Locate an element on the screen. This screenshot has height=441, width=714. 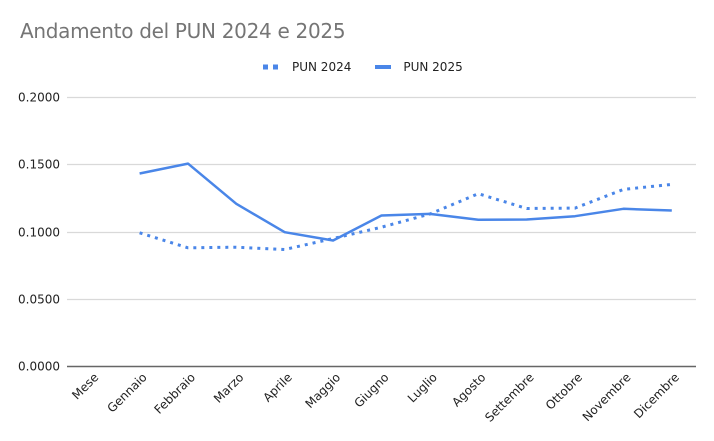
legend-label: PUN 2025 is located at coordinates (433, 67).